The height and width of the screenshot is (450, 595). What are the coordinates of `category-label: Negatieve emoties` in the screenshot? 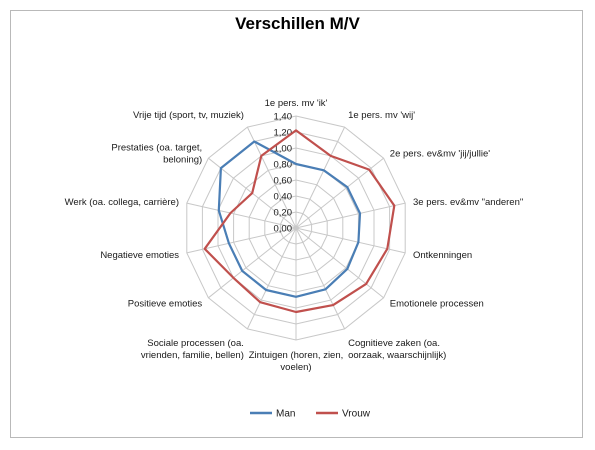 It's located at (139, 255).